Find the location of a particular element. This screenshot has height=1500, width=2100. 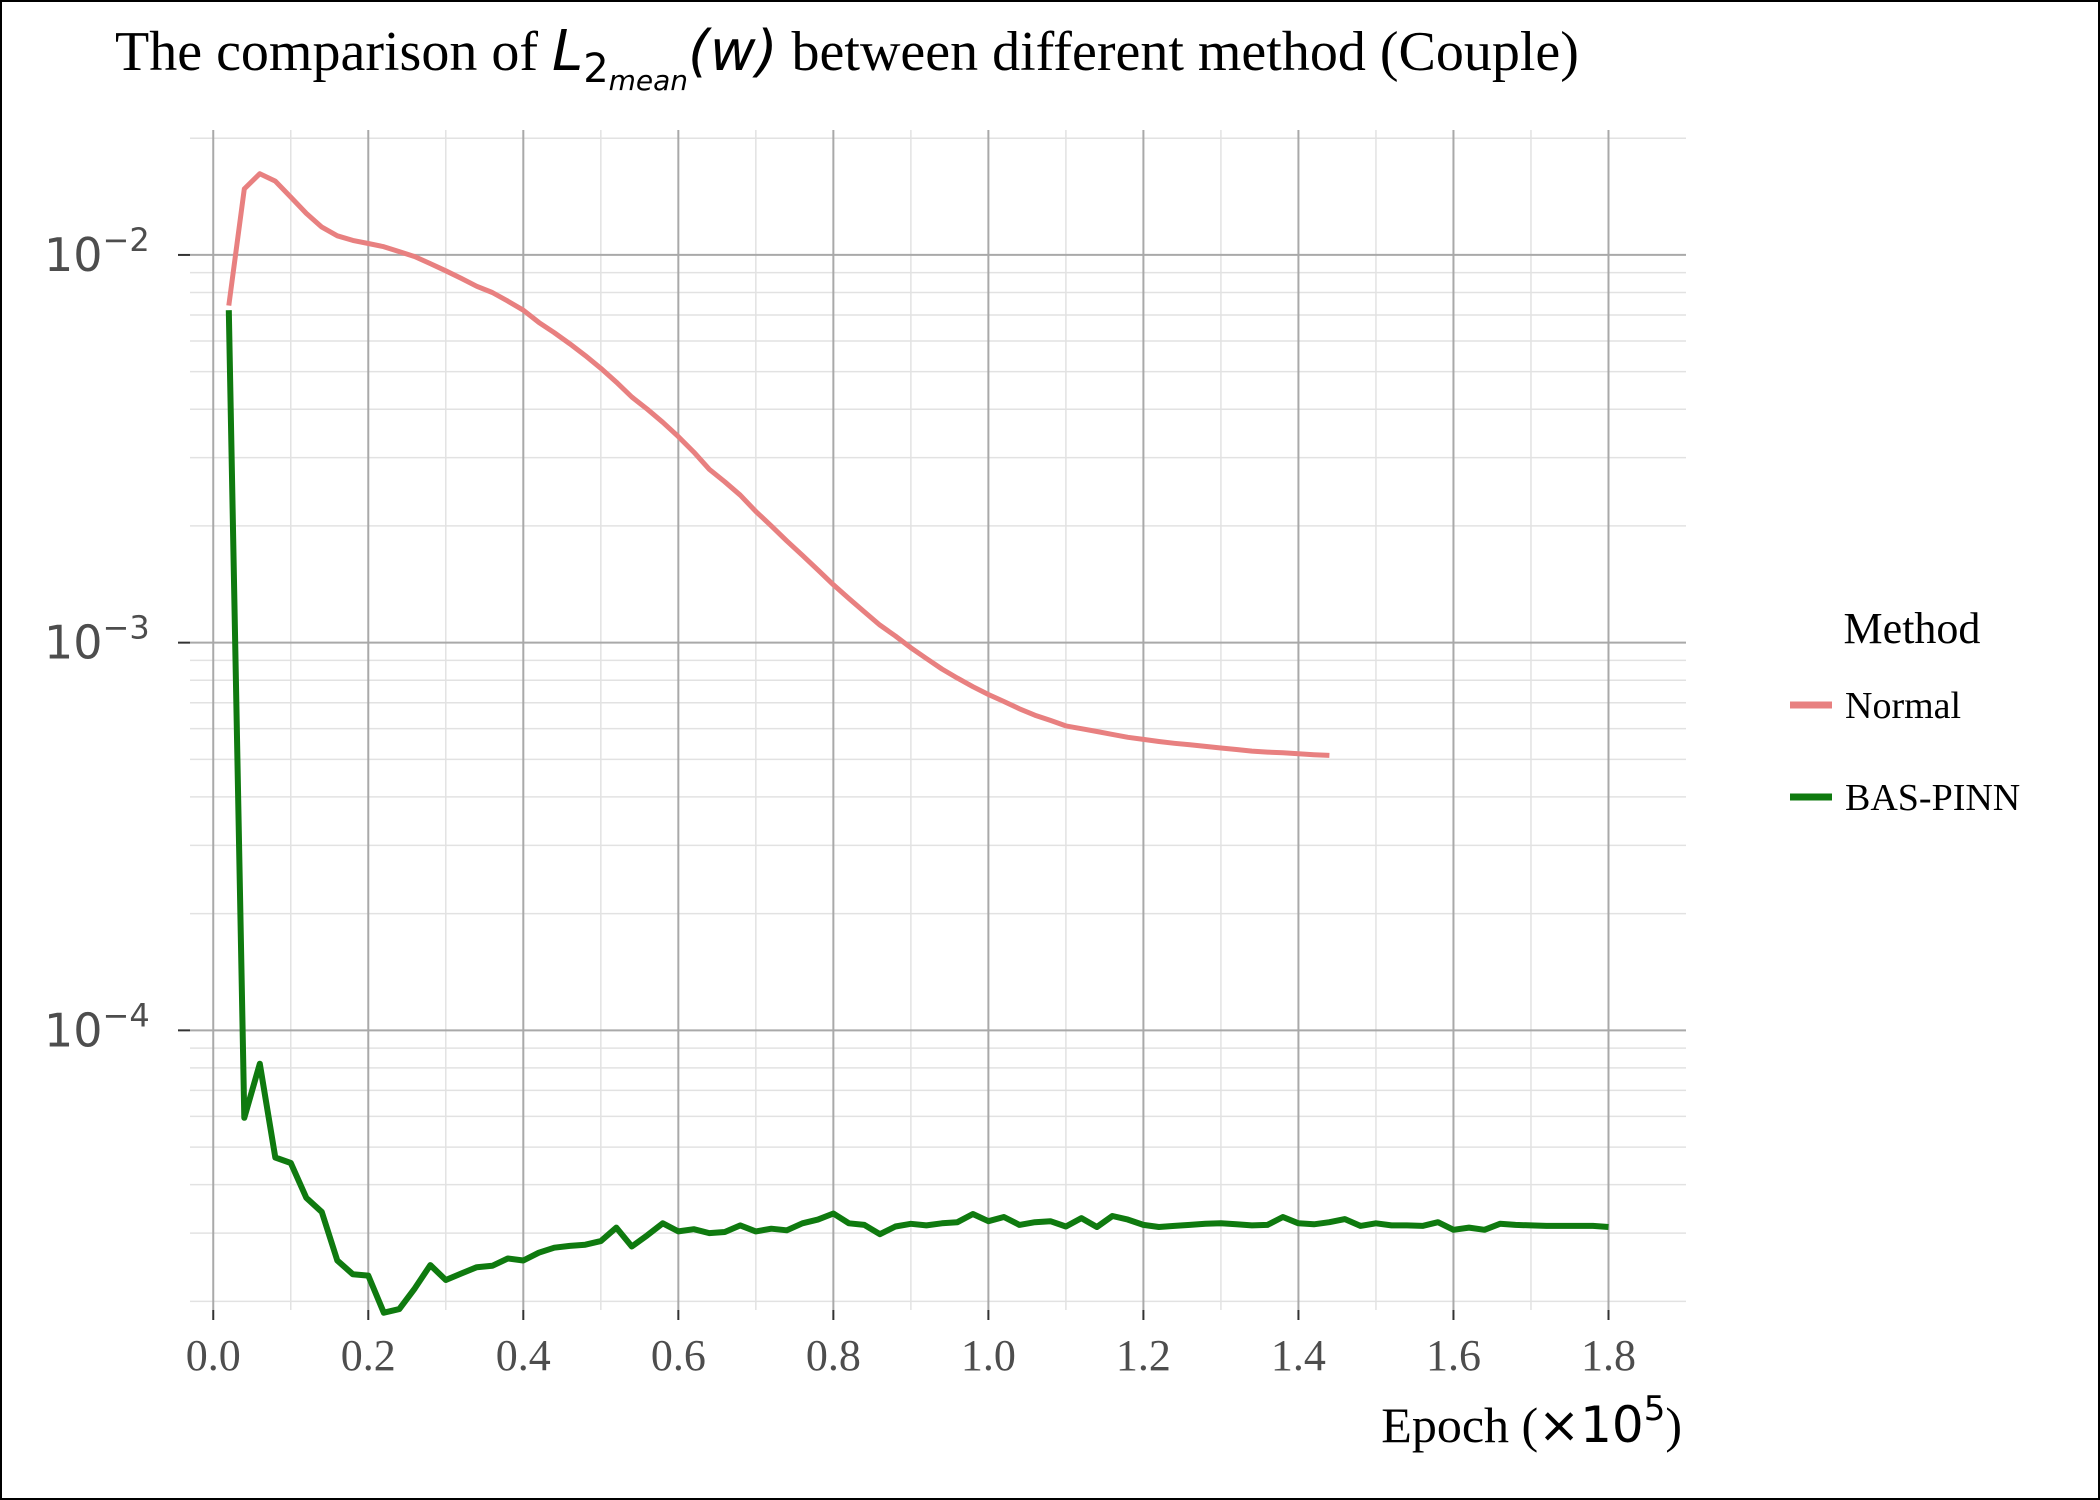

title-math-arg: (w) is located at coordinates (733, 51).